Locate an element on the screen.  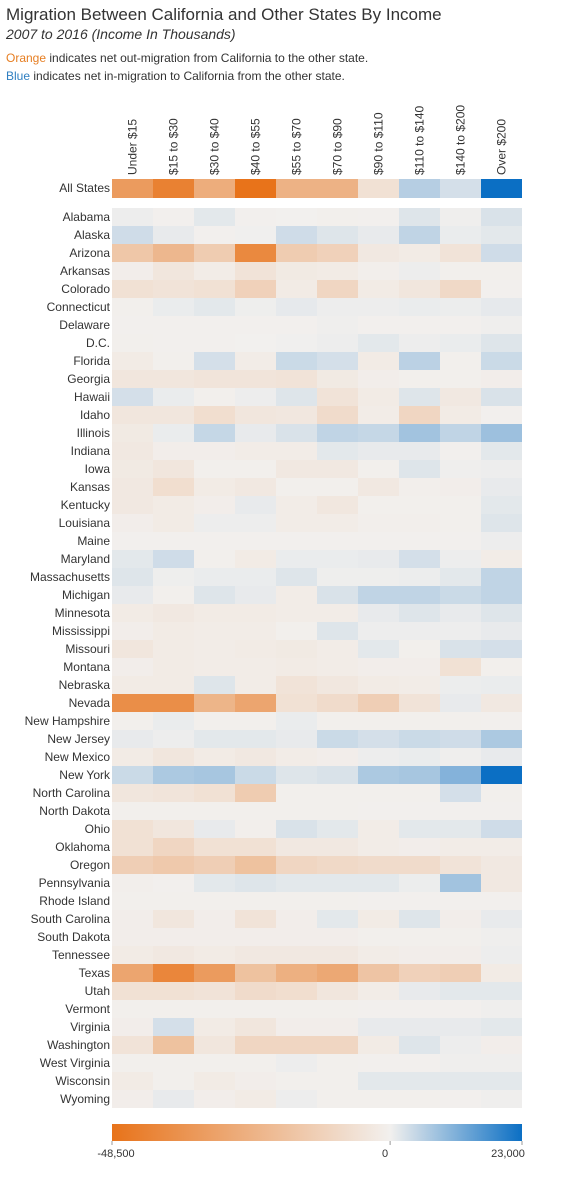
row-label: Connecticut is located at coordinates (79, 307).